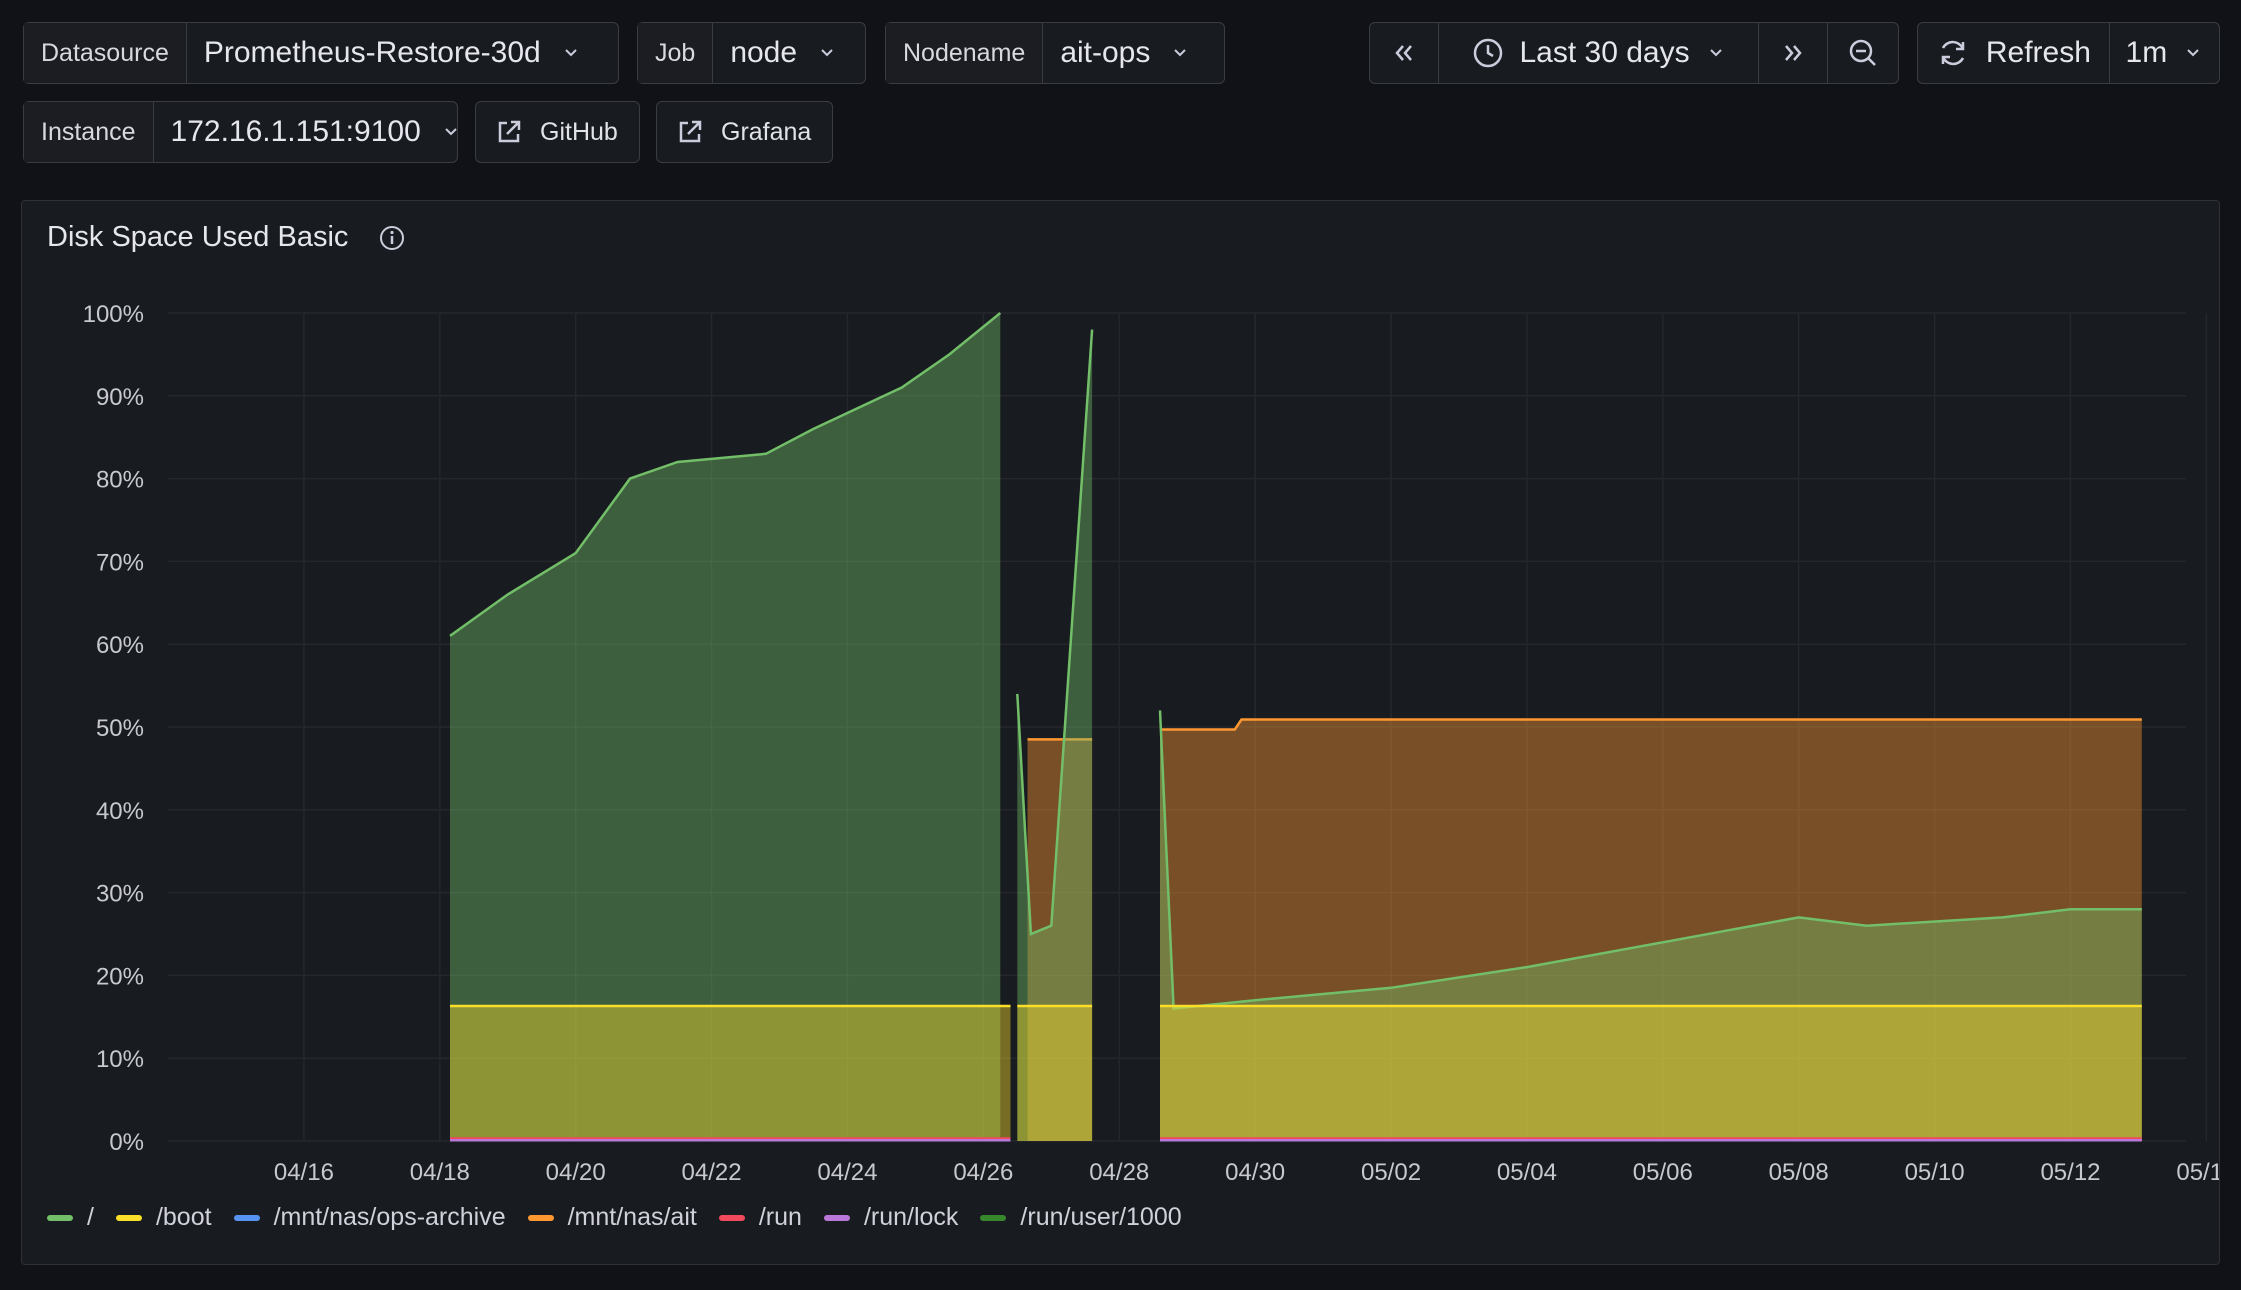 Image resolution: width=2241 pixels, height=1290 pixels. Describe the element at coordinates (1663, 1172) in the screenshot. I see `x-tick-label: 05/06` at that location.